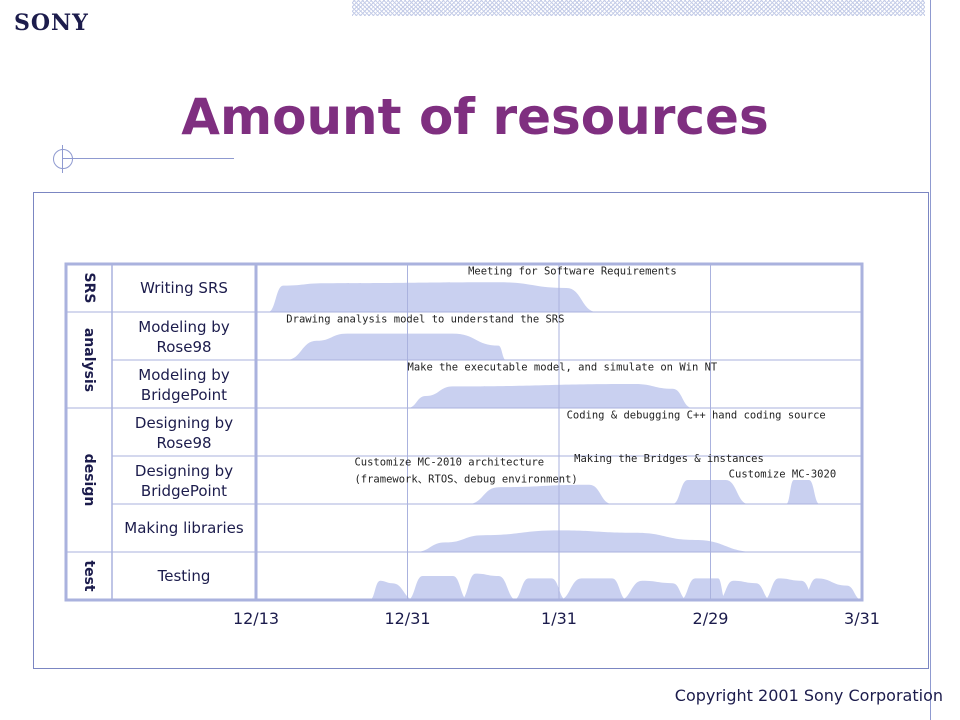  What do you see at coordinates (550, 396) in the screenshot?
I see `resource-area-row2-shape0` at bounding box center [550, 396].